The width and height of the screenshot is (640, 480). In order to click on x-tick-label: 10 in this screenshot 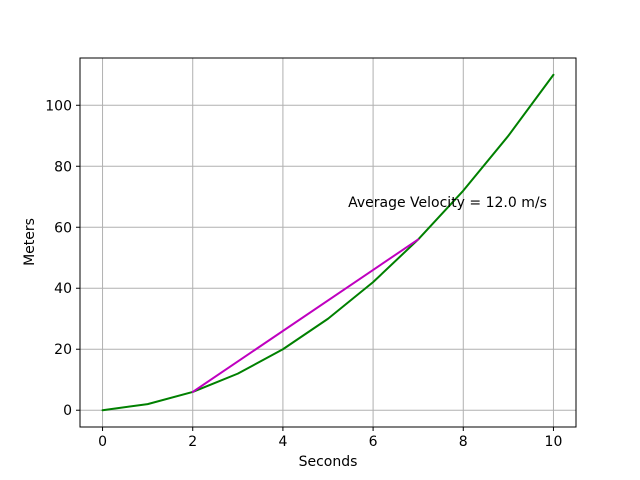, I will do `click(554, 442)`.